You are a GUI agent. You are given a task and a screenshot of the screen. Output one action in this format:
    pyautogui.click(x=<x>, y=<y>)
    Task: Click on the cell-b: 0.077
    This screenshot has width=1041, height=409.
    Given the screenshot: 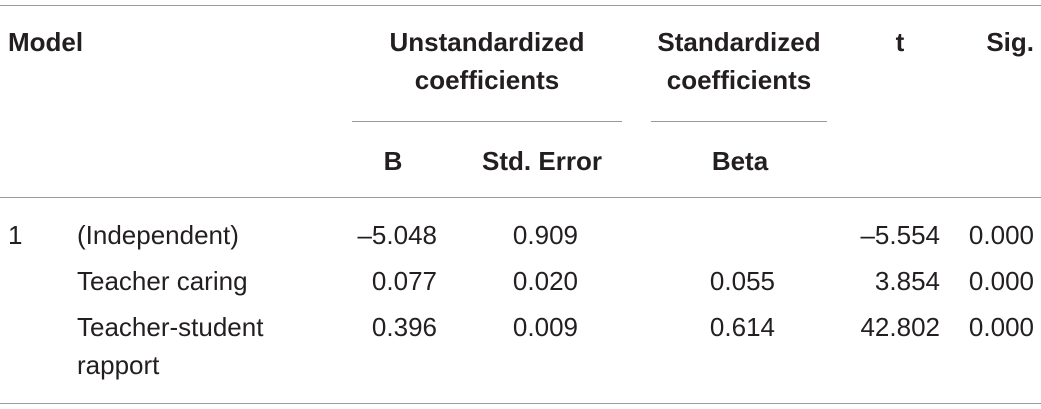 What is the action you would take?
    pyautogui.click(x=404, y=281)
    